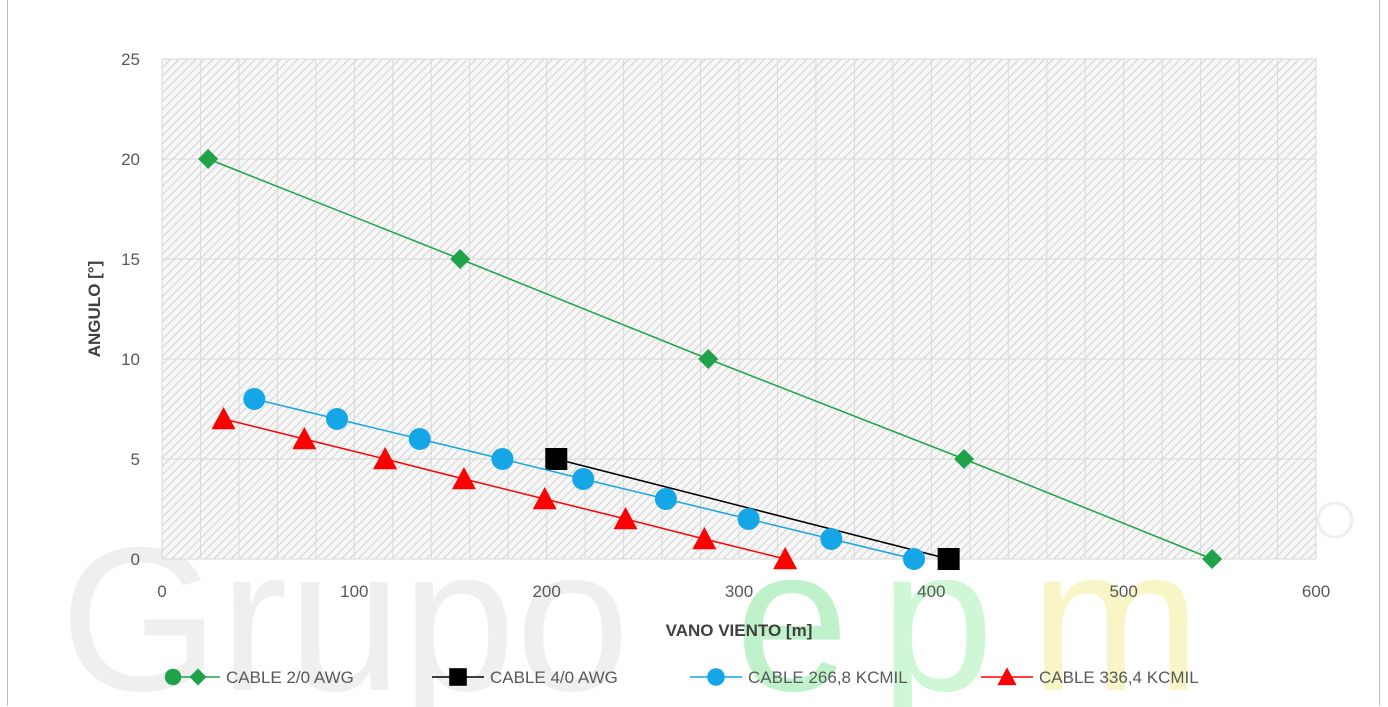  I want to click on y-tick-label: 5, so click(135, 459).